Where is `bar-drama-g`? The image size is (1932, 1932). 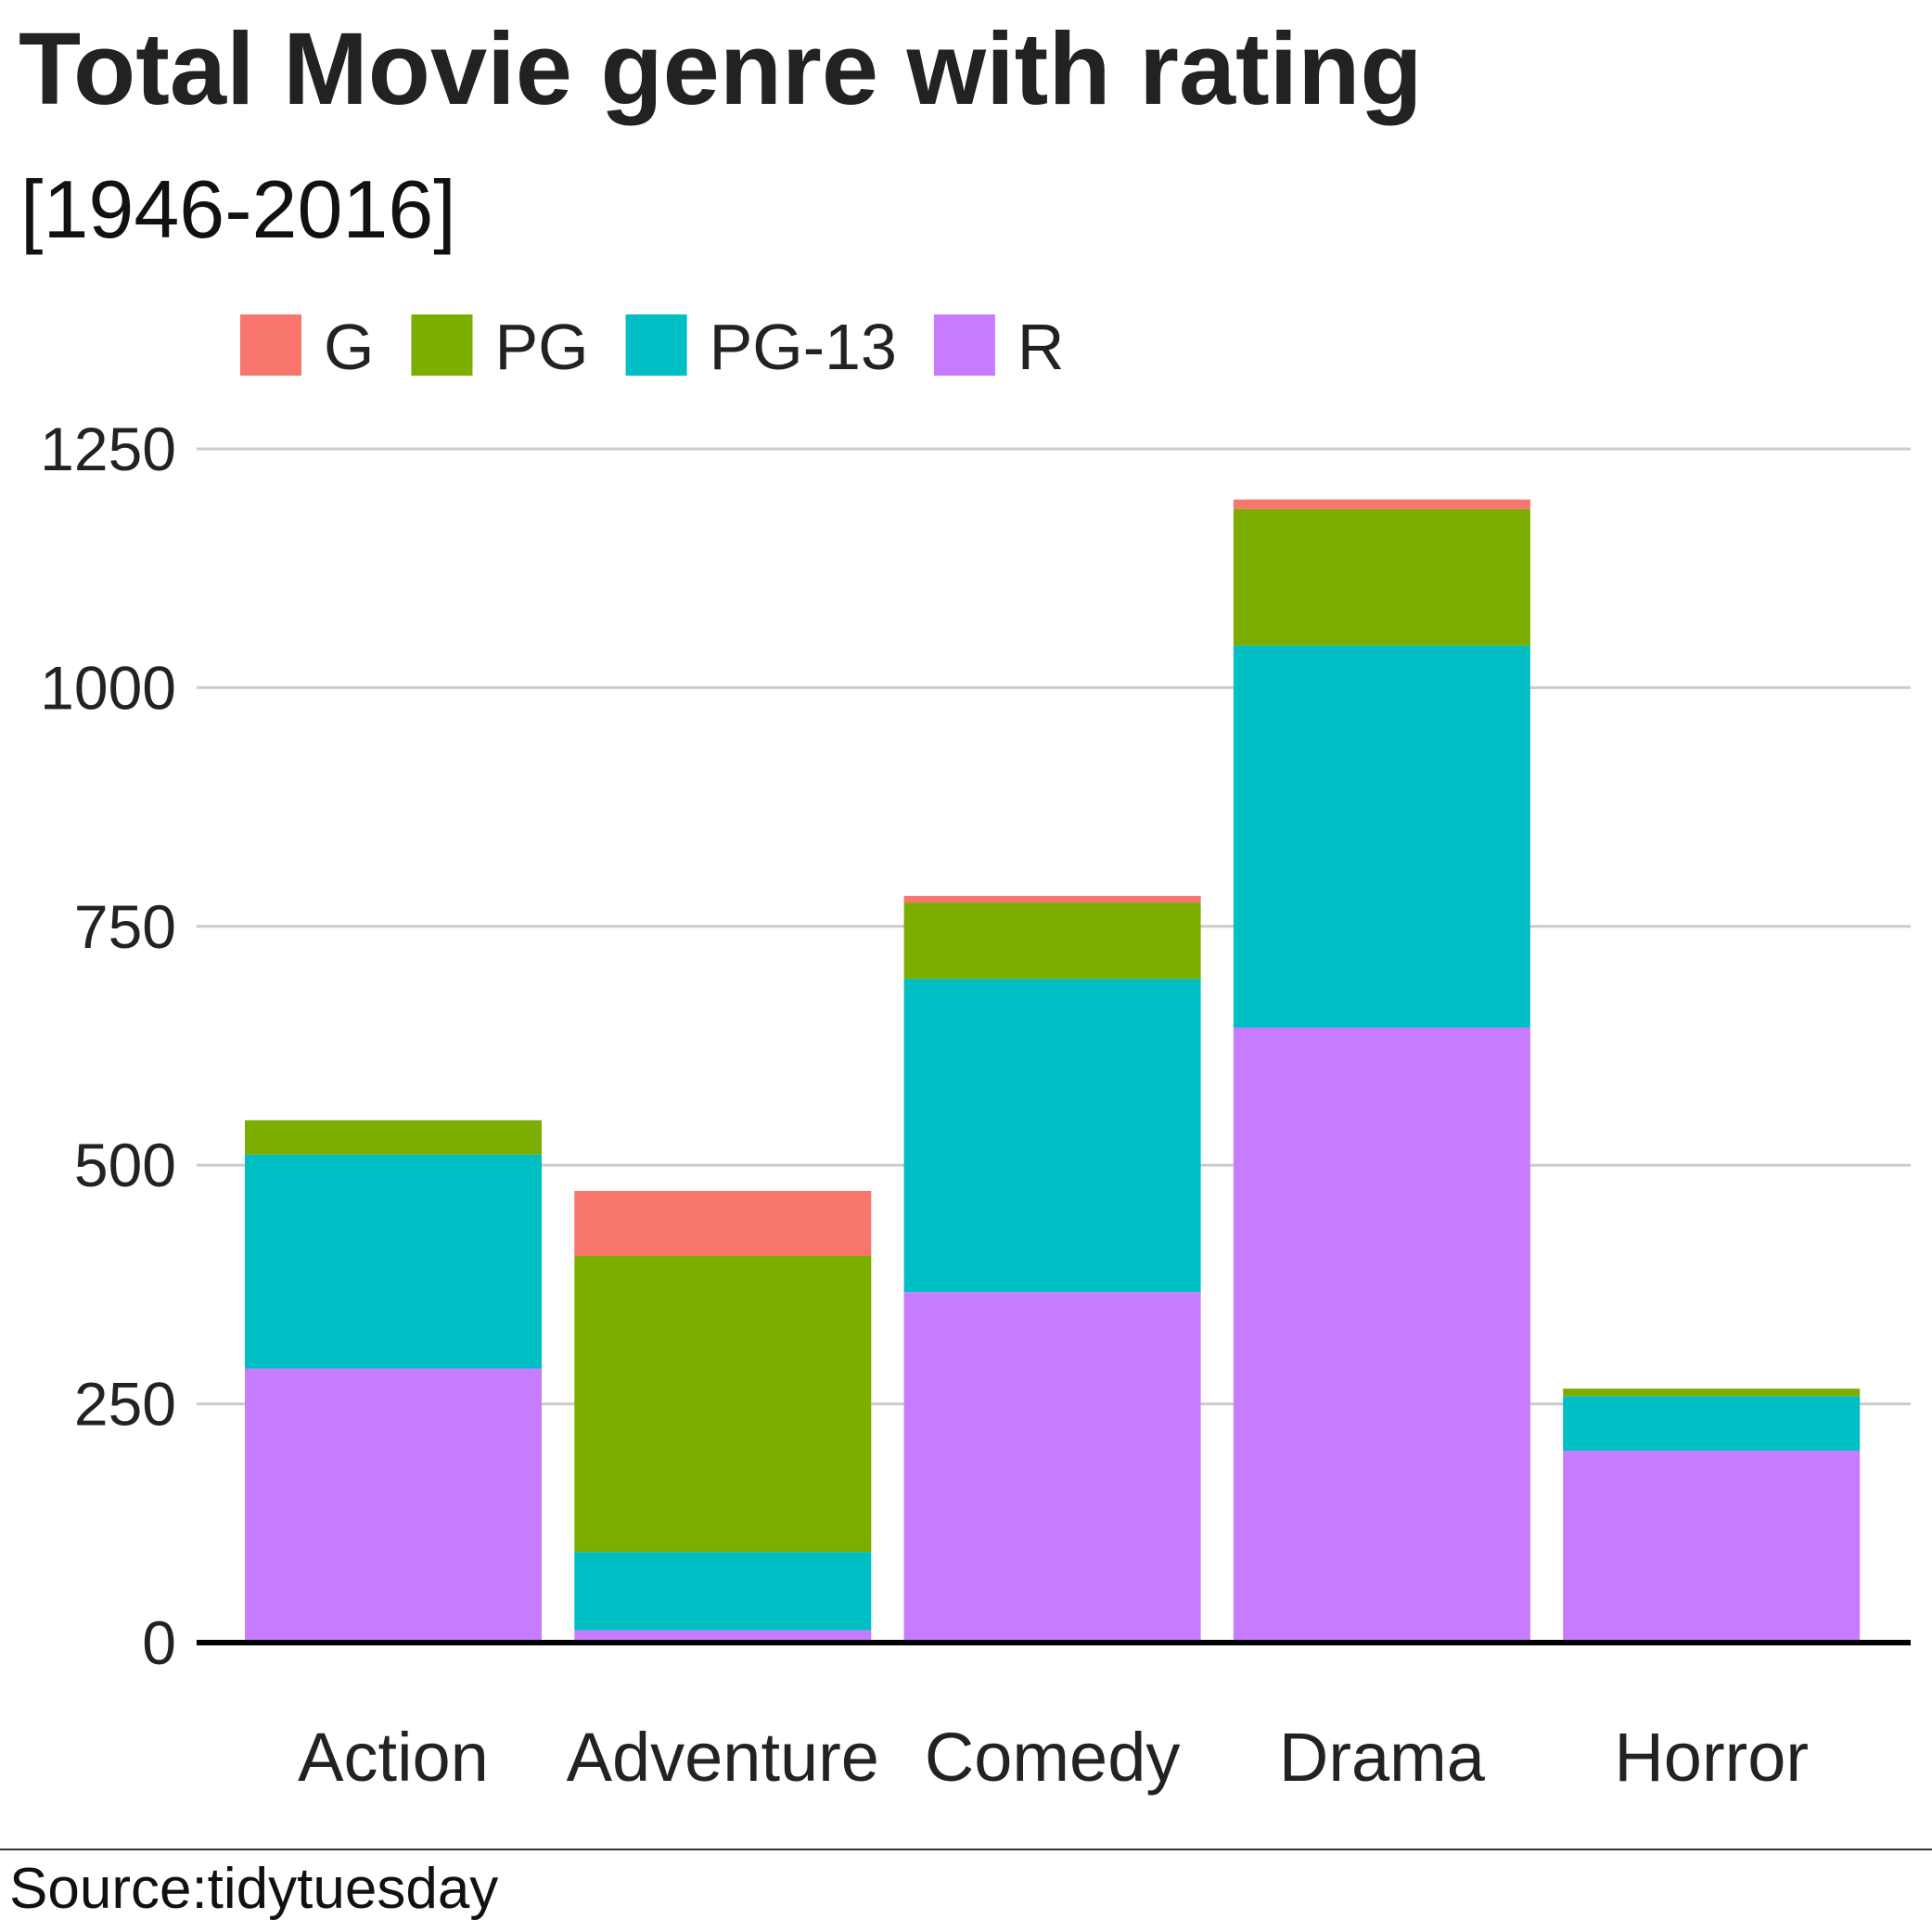
bar-drama-g is located at coordinates (1381, 504).